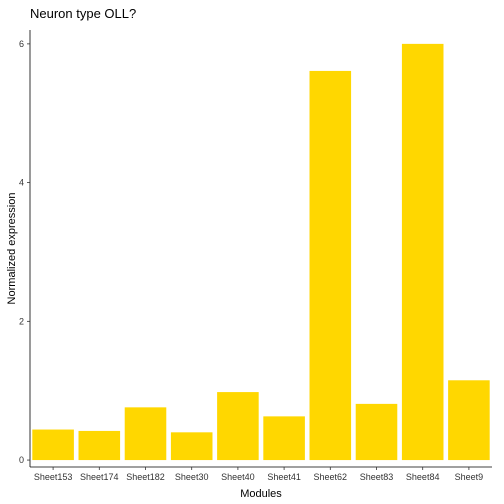  What do you see at coordinates (191, 446) in the screenshot?
I see `bar-sheet30` at bounding box center [191, 446].